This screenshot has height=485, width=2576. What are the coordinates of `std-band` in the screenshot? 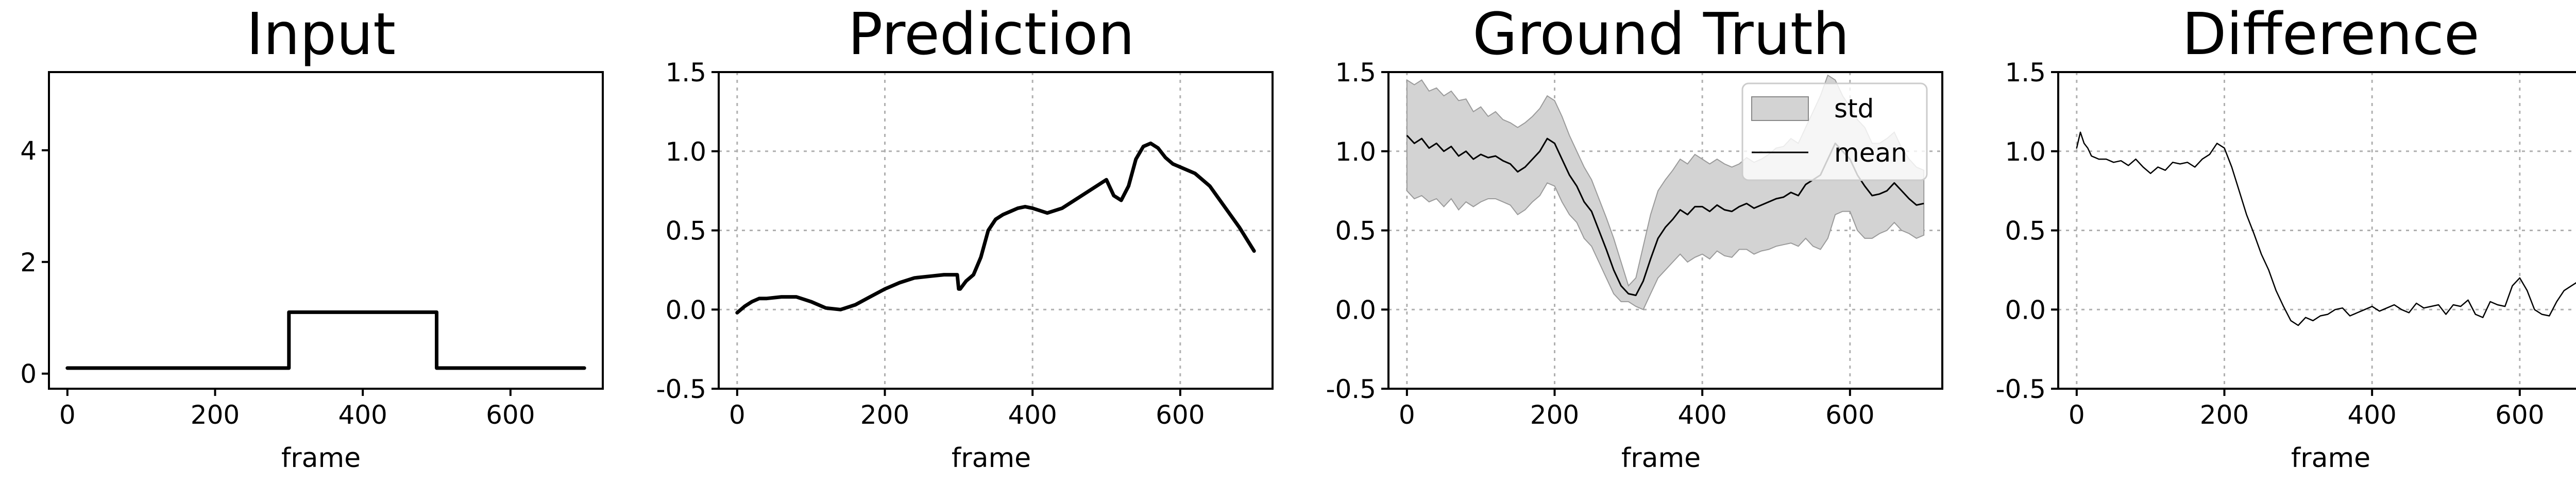 It's located at (1665, 192).